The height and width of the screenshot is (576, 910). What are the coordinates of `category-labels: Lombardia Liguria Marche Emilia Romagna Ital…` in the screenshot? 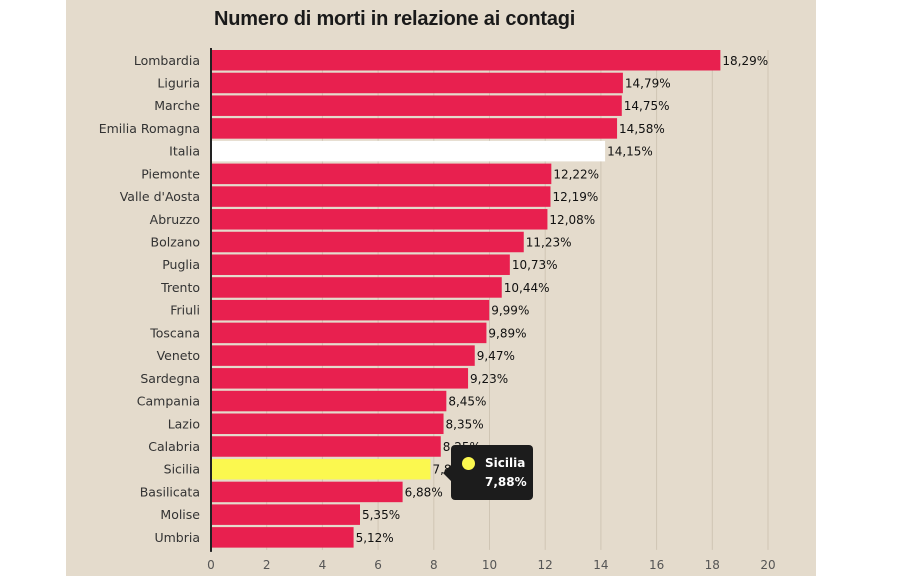 It's located at (150, 299).